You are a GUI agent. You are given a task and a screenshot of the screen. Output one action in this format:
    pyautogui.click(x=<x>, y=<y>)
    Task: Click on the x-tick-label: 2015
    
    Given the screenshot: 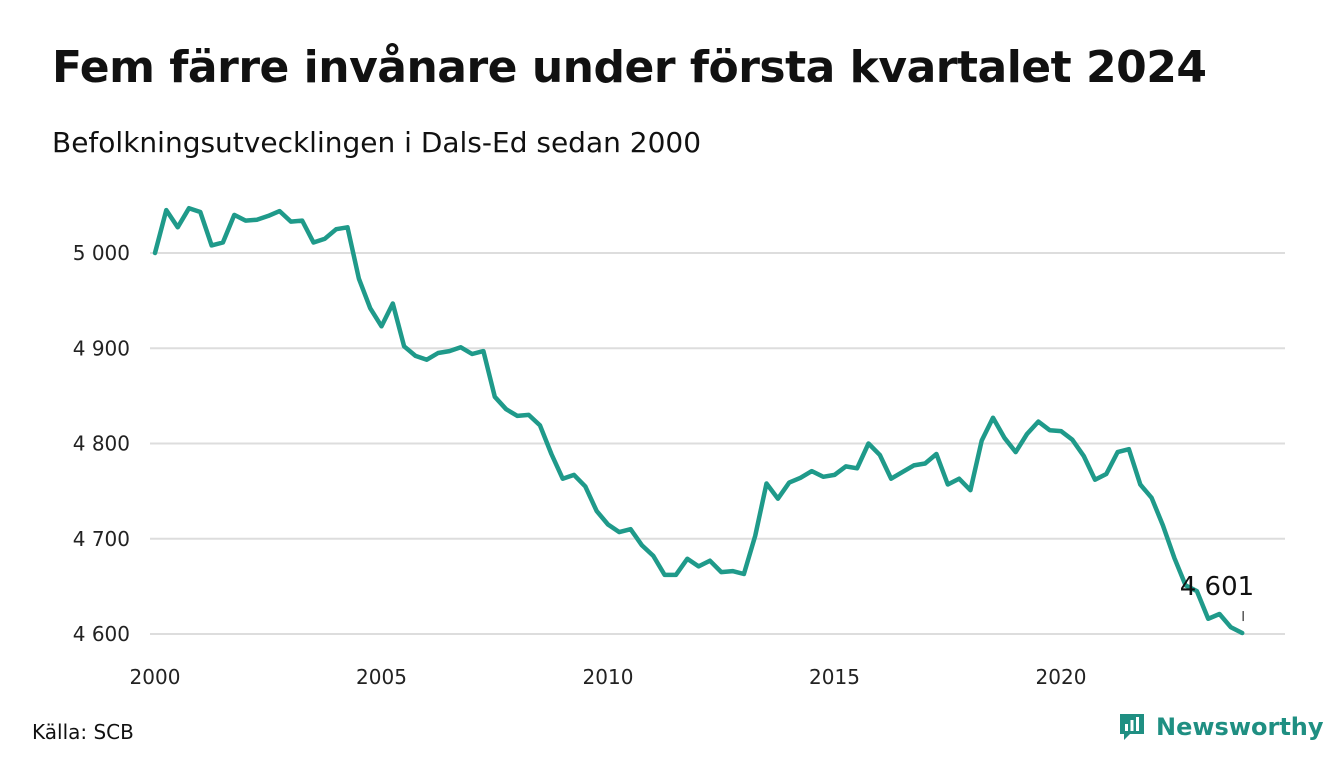 What is the action you would take?
    pyautogui.click(x=834, y=677)
    